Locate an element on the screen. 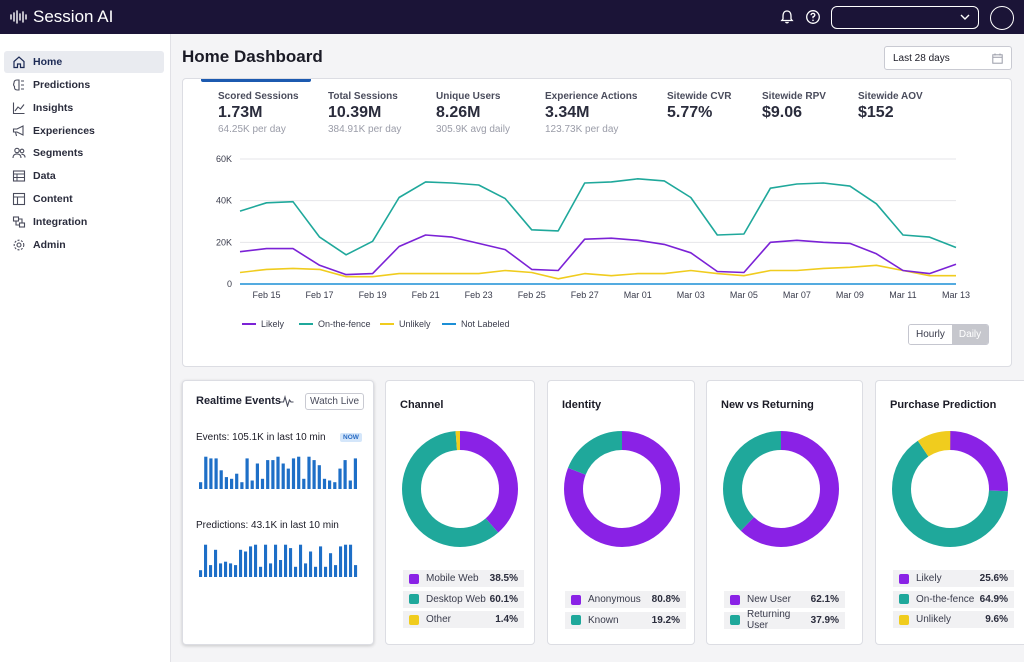 The height and width of the screenshot is (662, 1024). legend-value: 19.2% is located at coordinates (665, 620).